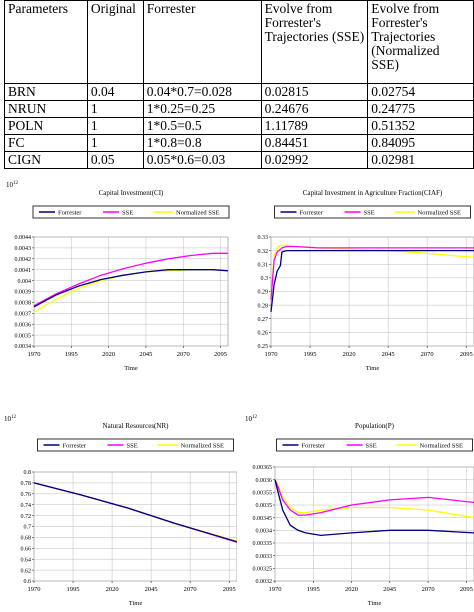  What do you see at coordinates (420, 109) in the screenshot?
I see `table-cell: 0.24775` at bounding box center [420, 109].